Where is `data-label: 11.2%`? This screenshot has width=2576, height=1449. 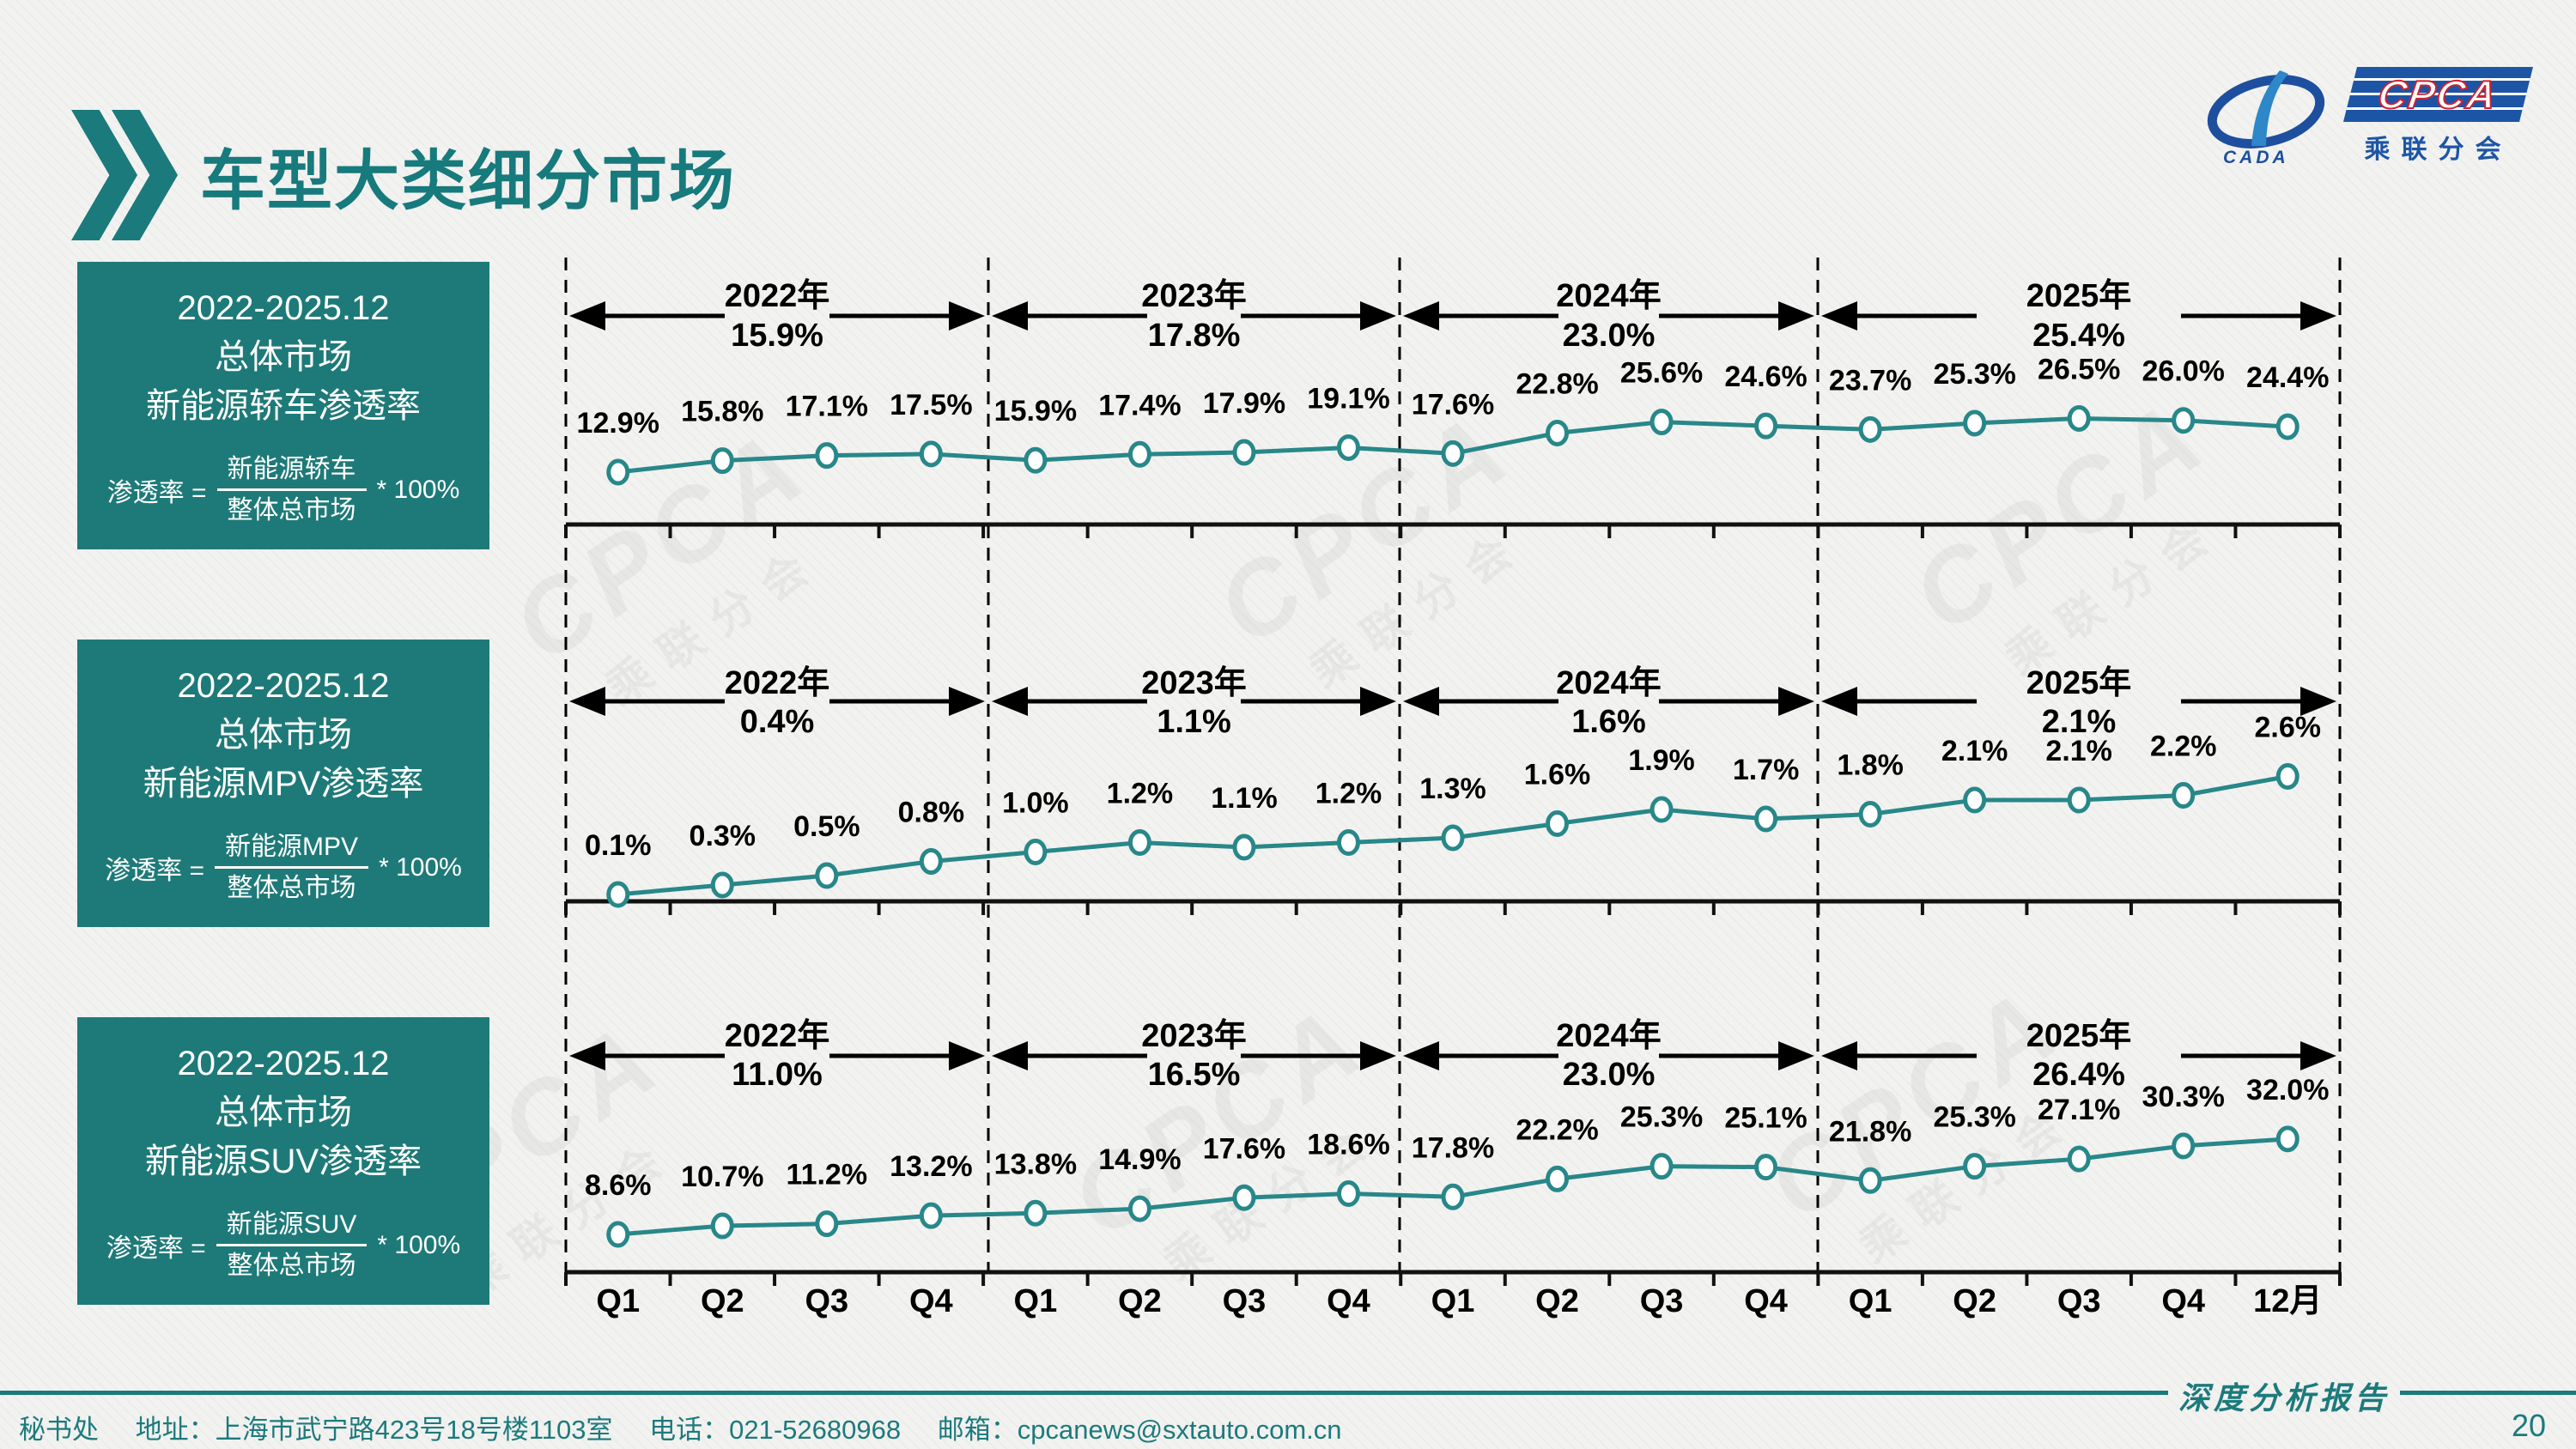
data-label: 11.2% is located at coordinates (828, 1175).